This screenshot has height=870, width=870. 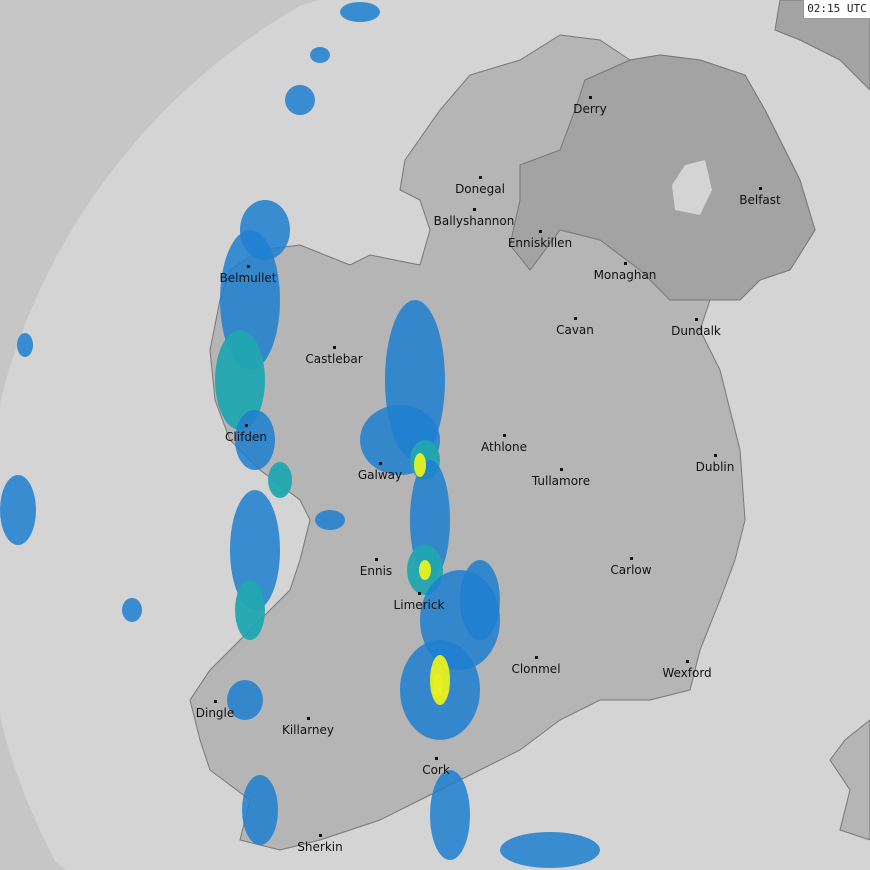 I want to click on city-label-enniskillen: Enniskillen, so click(x=540, y=243).